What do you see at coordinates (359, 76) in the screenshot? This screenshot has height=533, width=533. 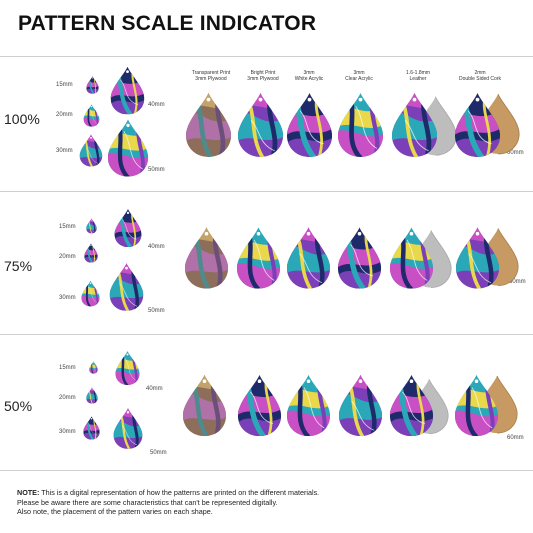 I see `material-label-clear-acrylic: 3mm Clear Acrylic` at bounding box center [359, 76].